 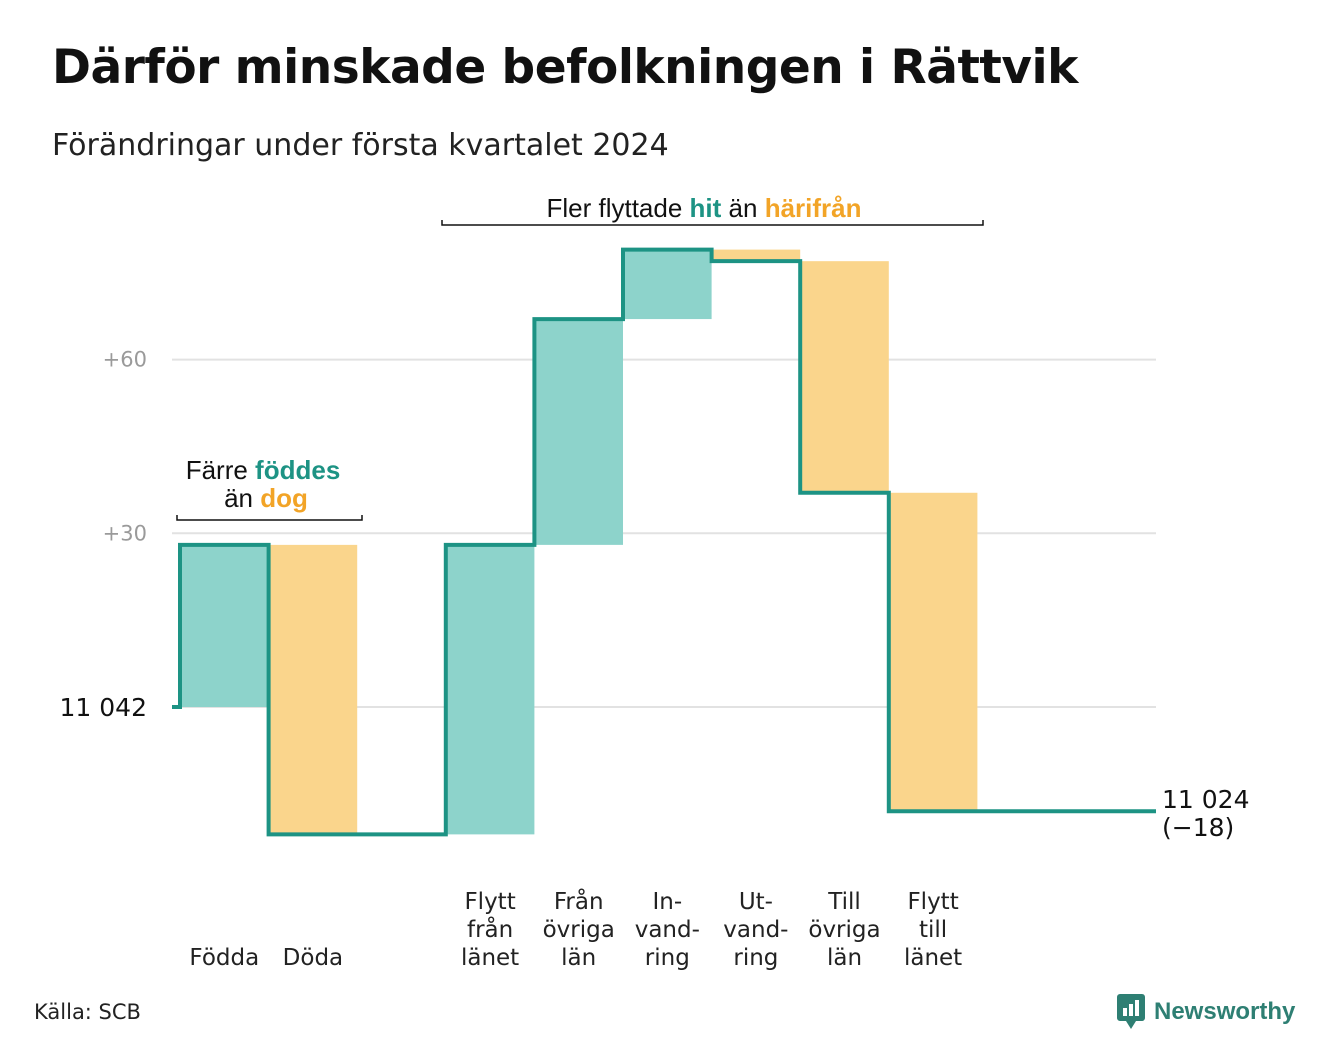 I want to click on annotation-word: Fler flyttade, so click(x=614, y=208).